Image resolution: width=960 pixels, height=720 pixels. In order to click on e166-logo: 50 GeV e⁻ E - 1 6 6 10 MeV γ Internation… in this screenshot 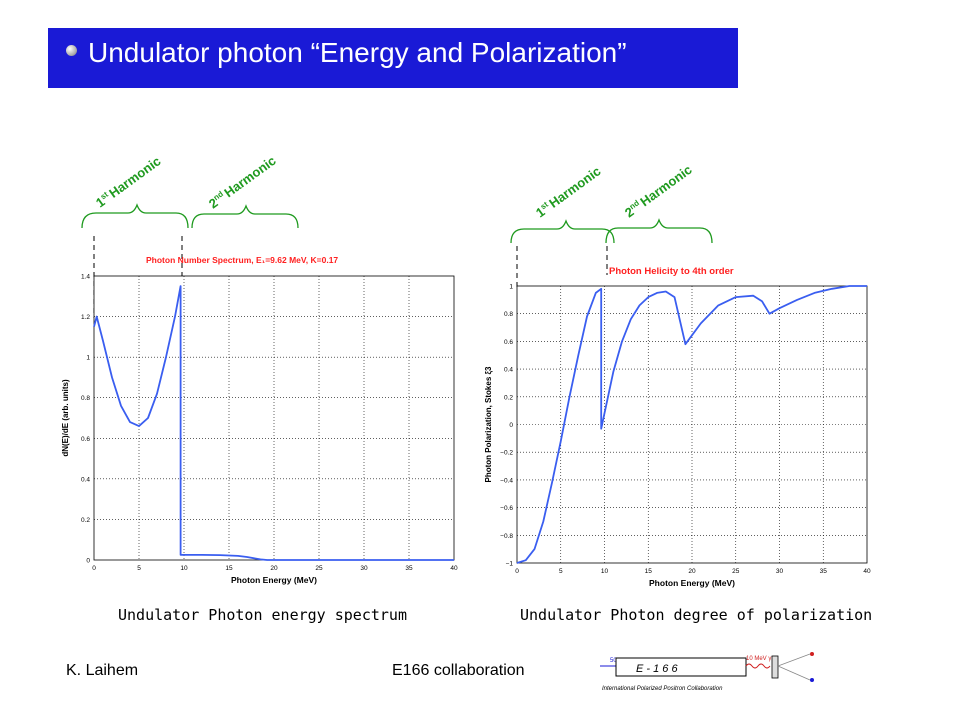, I will do `click(707, 672)`.